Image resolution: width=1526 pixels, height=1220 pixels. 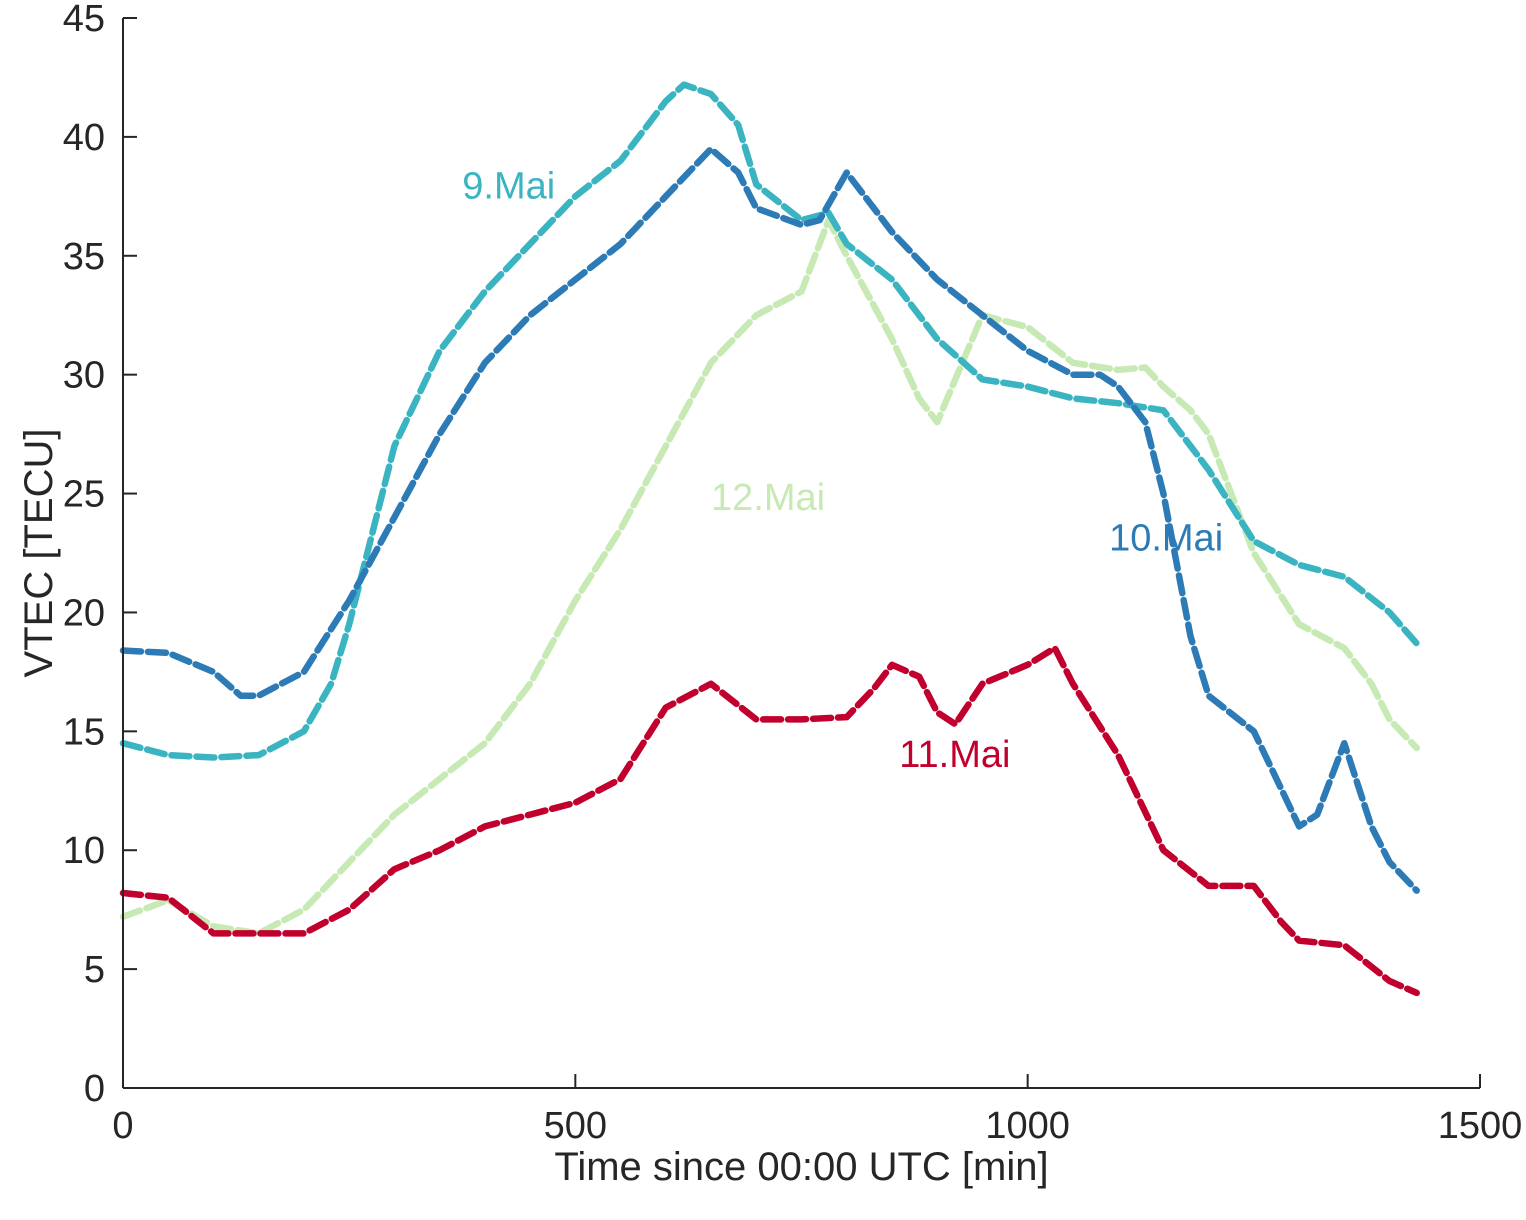 I want to click on series-label: 11.Mai, so click(x=954, y=755).